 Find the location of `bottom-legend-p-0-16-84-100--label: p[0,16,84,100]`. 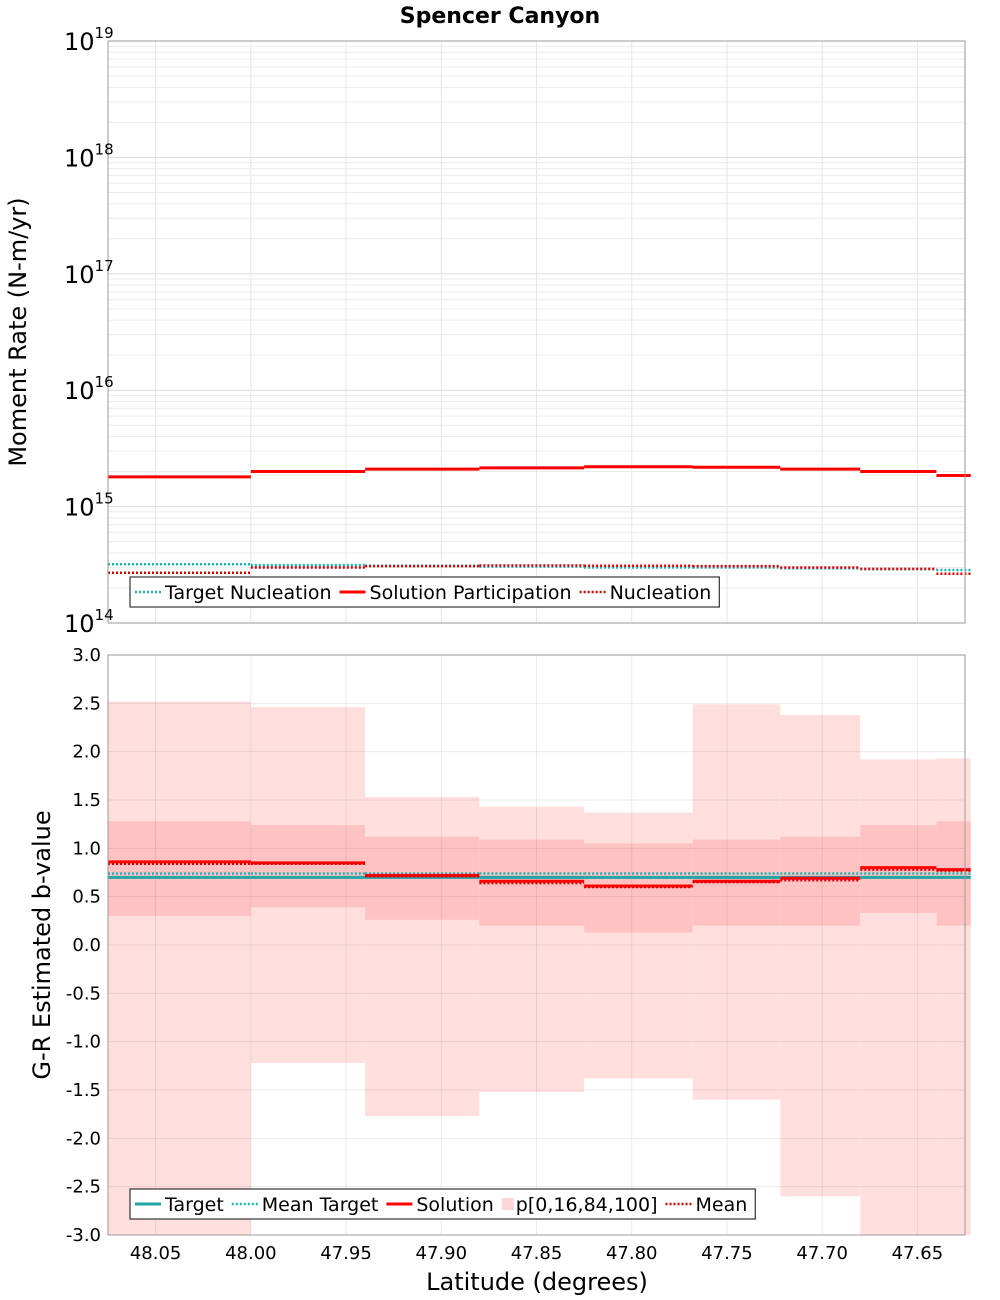

bottom-legend-p-0-16-84-100--label: p[0,16,84,100] is located at coordinates (587, 1205).